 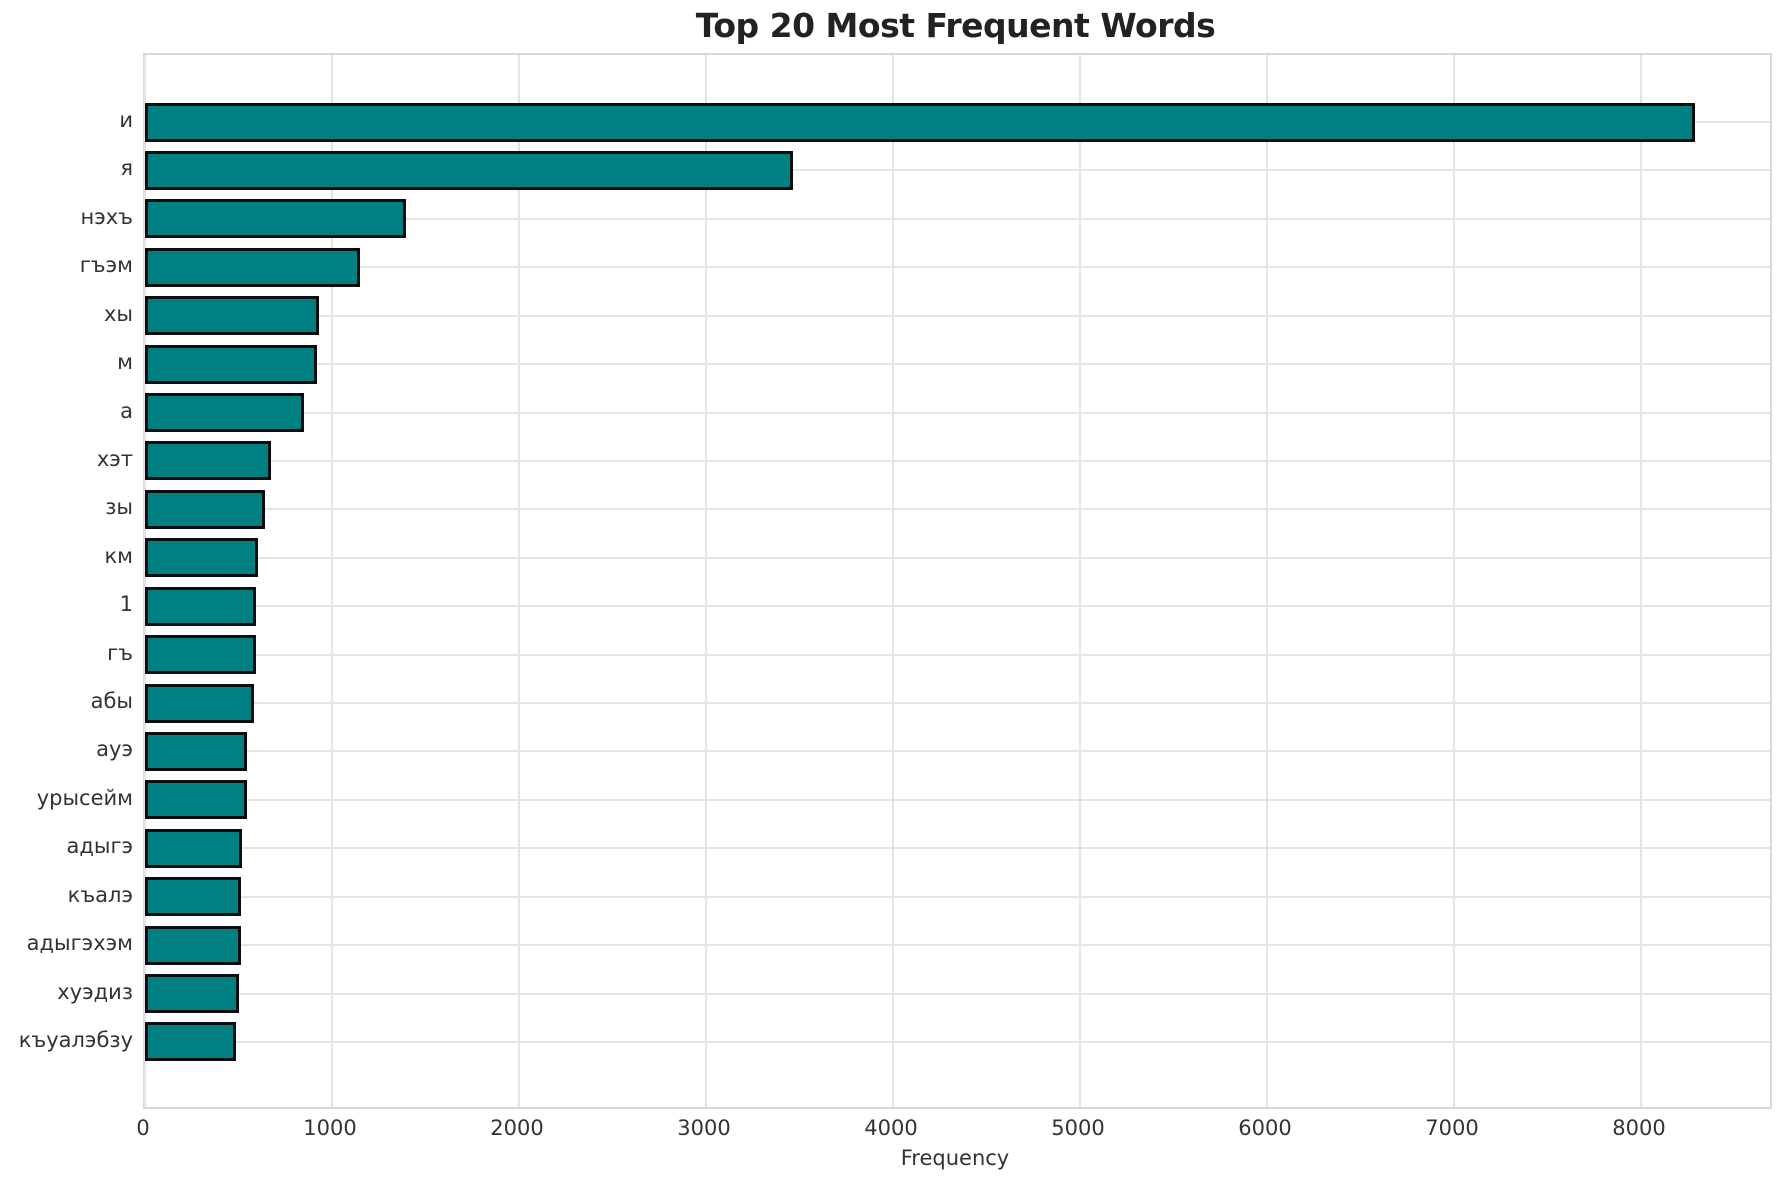 I want to click on y-axis-tick-label: 1, so click(x=126, y=604).